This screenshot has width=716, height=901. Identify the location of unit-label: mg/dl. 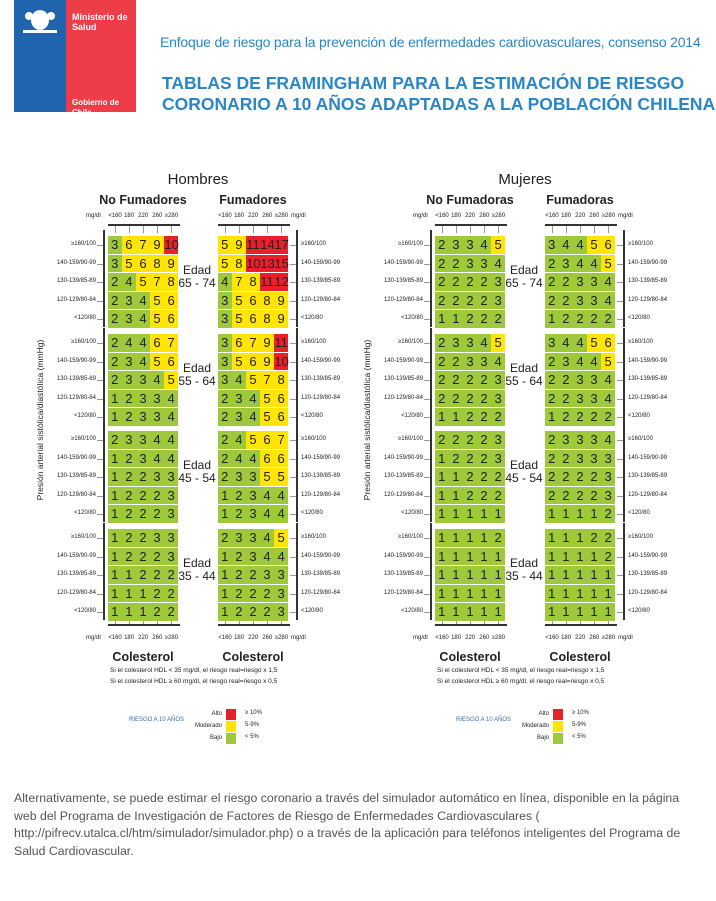
(298, 216).